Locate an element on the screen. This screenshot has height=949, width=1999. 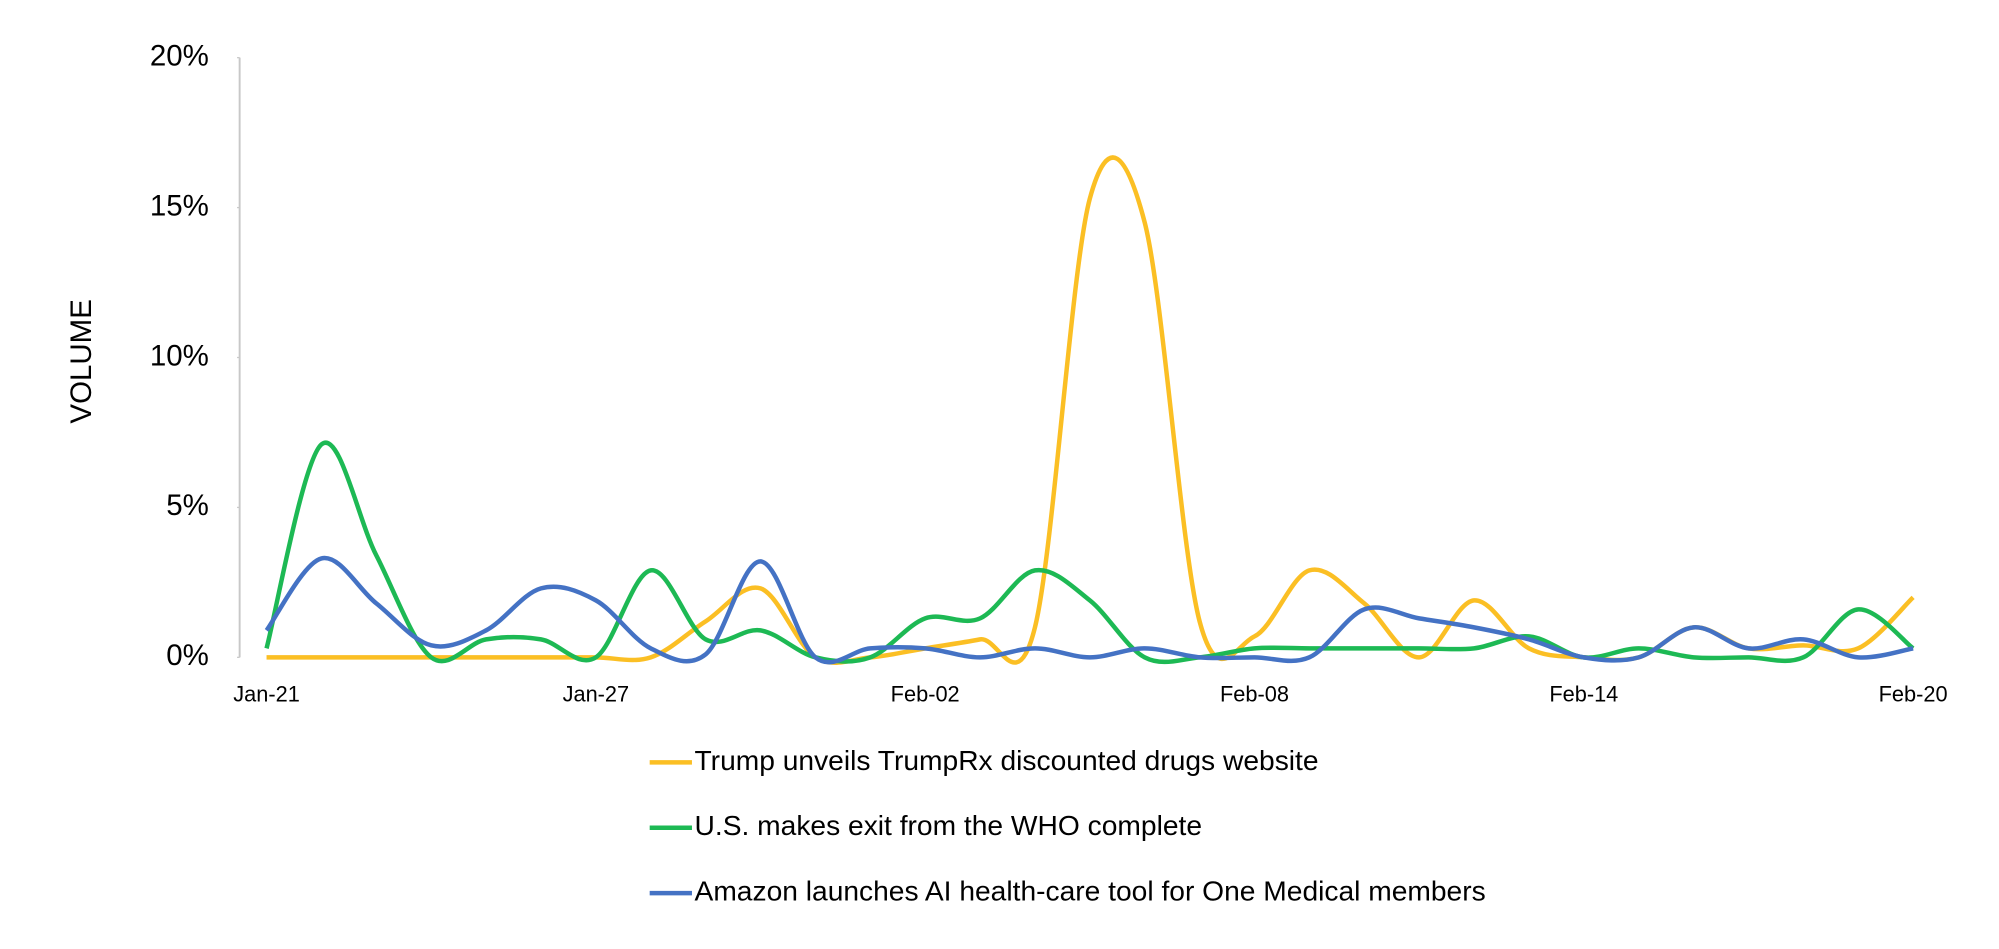
x-tick-label: Feb-08 is located at coordinates (1254, 694).